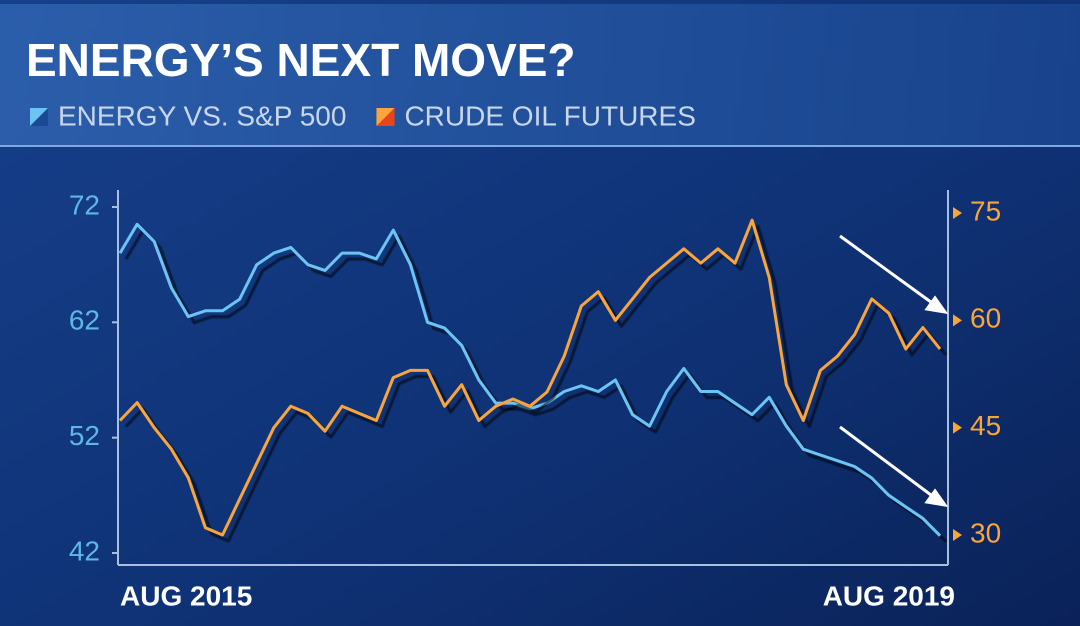 The height and width of the screenshot is (626, 1080). Describe the element at coordinates (301, 60) in the screenshot. I see `chart-title: ENERGY’S NEXT MOVE?` at that location.